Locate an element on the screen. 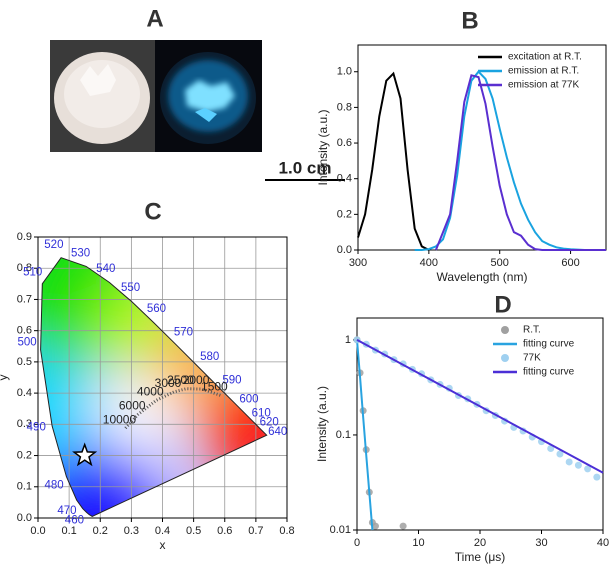 The image size is (609, 567). y-tick-label: 1 is located at coordinates (348, 340).